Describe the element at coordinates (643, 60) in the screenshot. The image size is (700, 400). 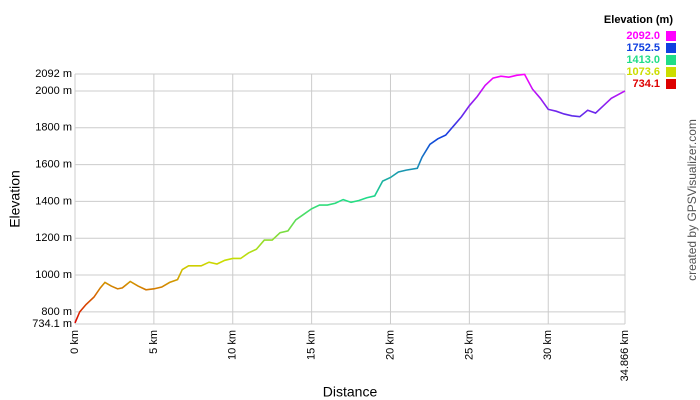
I see `legend-label: 1413.0` at that location.